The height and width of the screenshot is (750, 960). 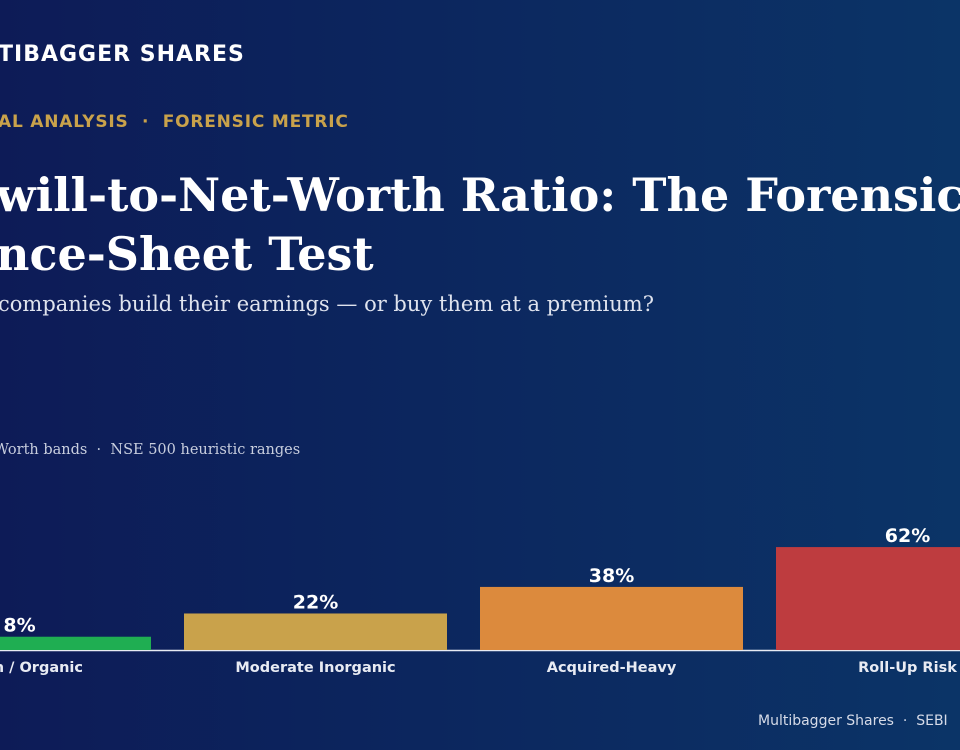 I want to click on kicker: AL ANALYSIS · FORENSIC METRIC, so click(x=174, y=122).